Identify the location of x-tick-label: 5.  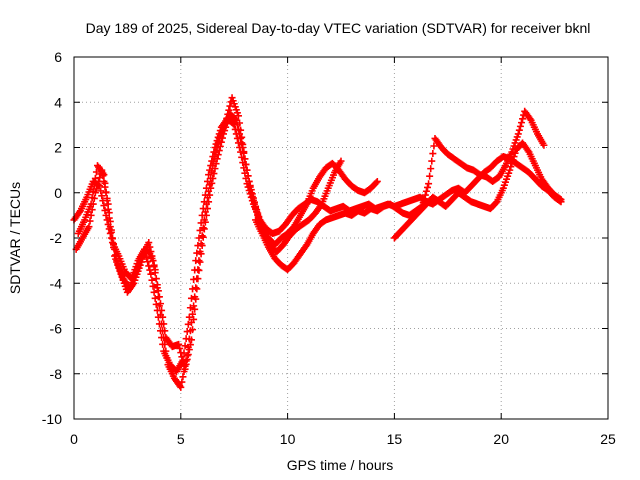
(181, 439).